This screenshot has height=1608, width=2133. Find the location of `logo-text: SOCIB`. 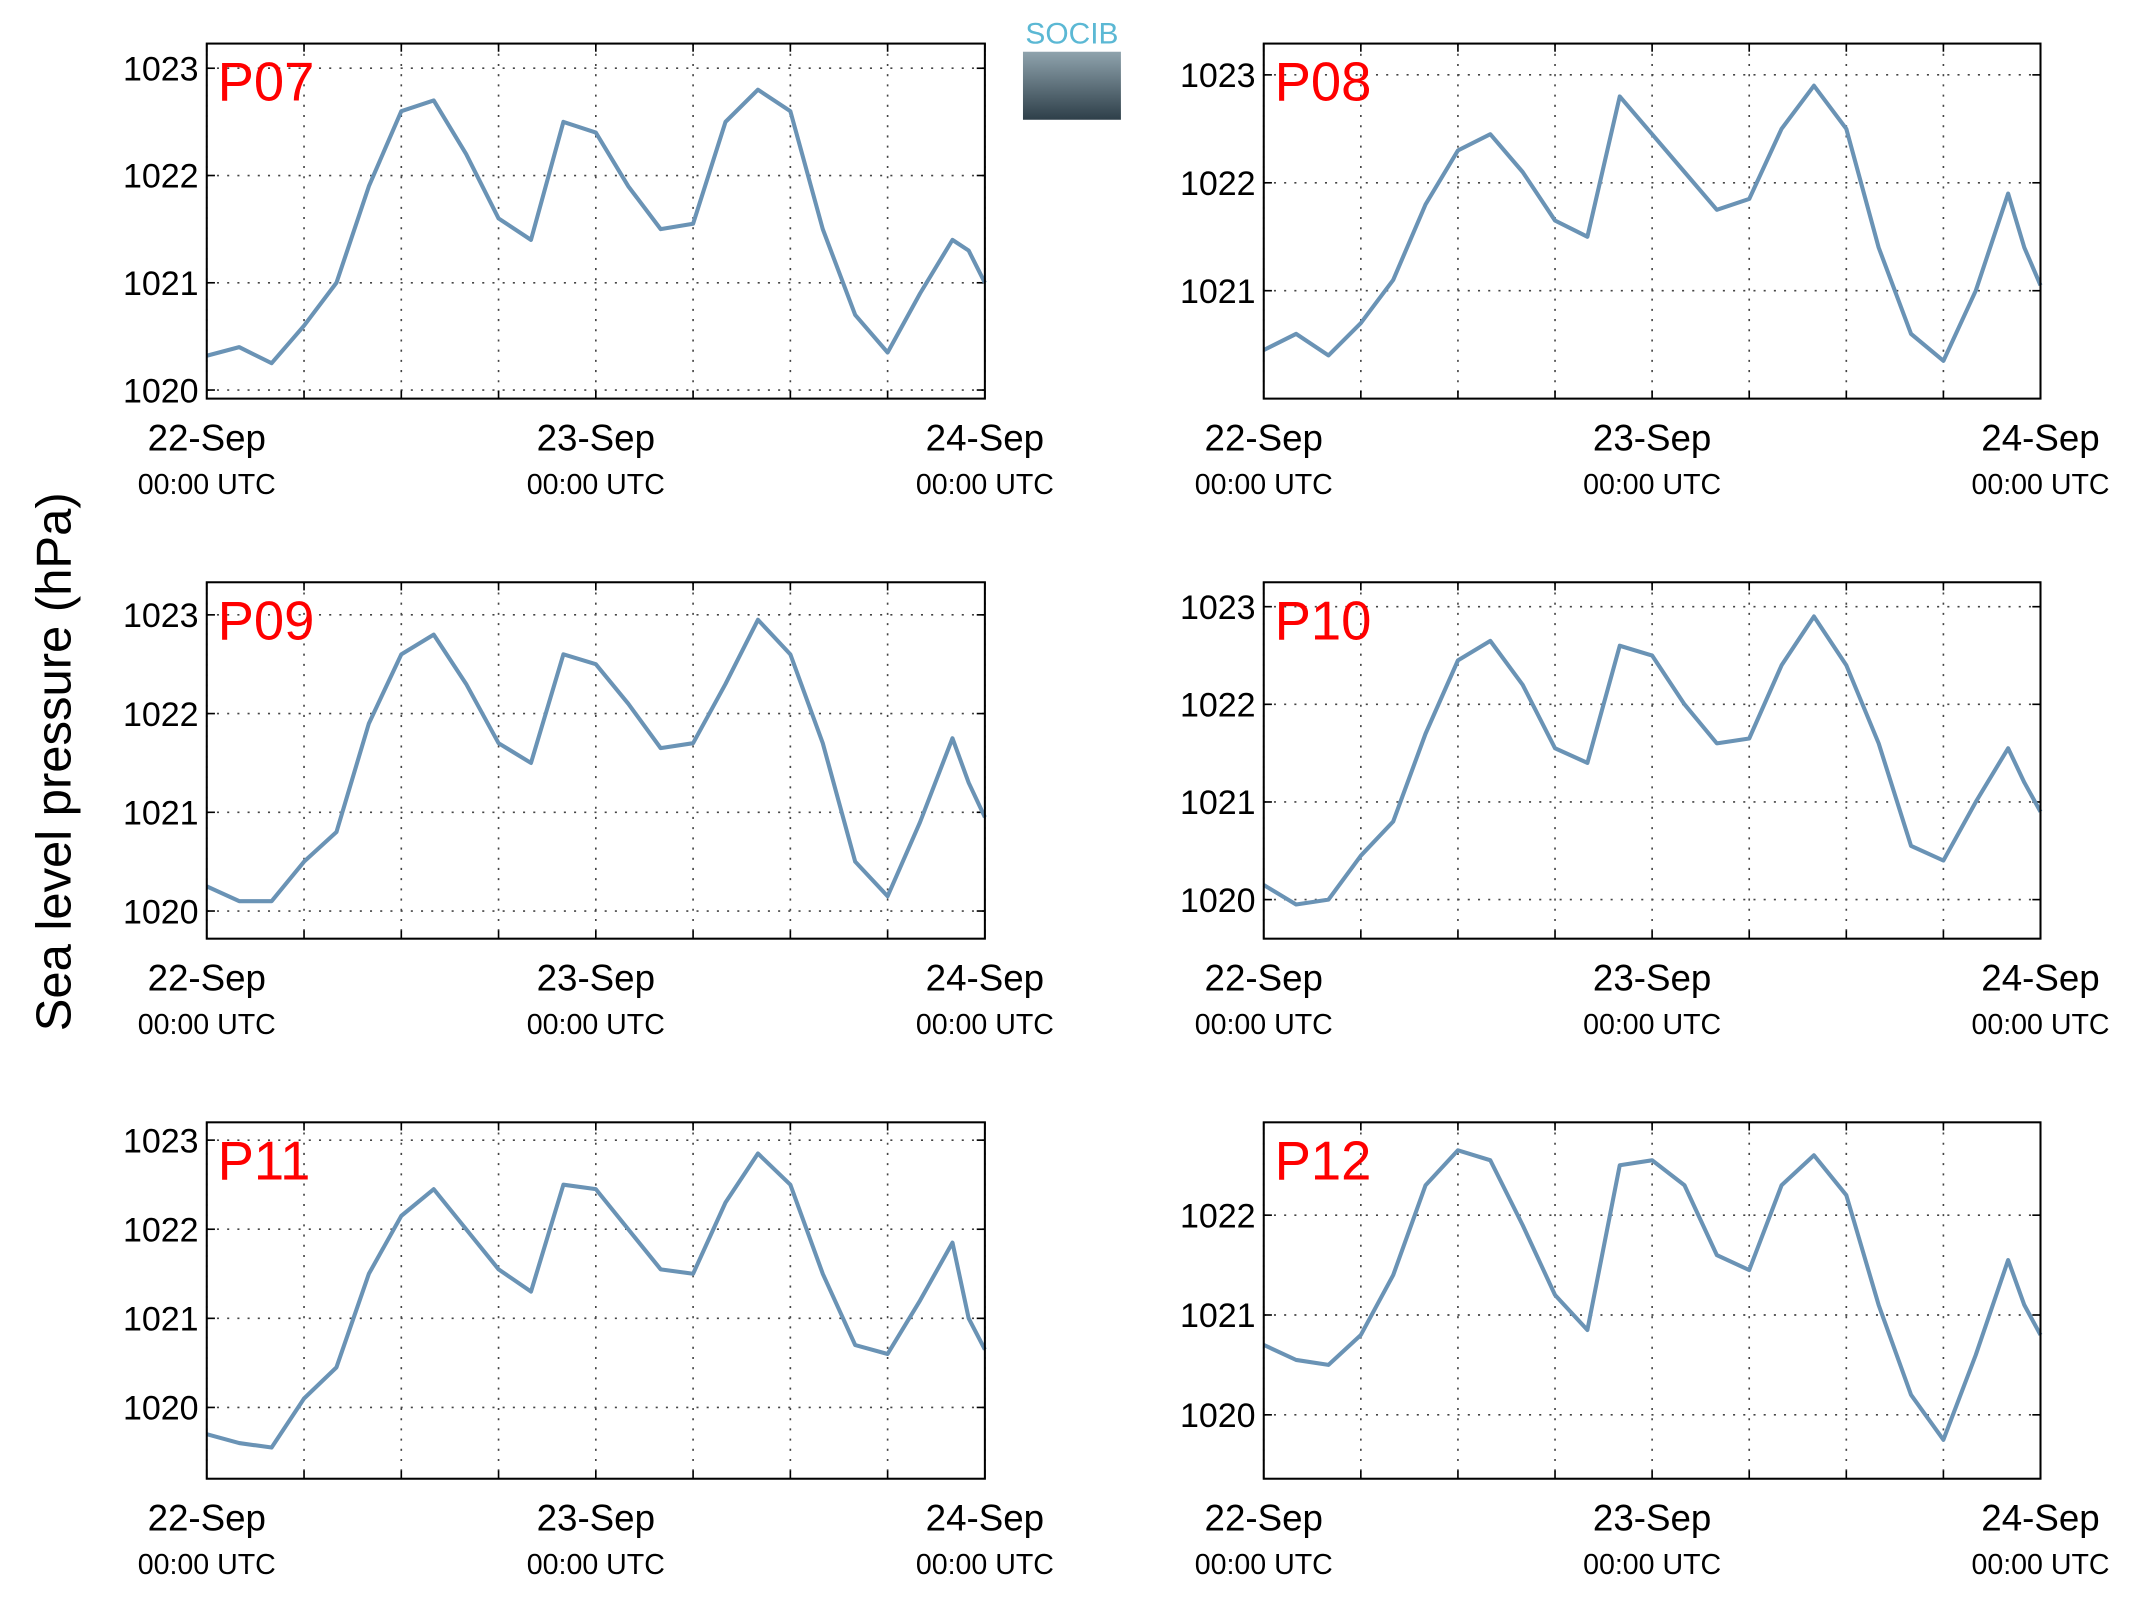

logo-text: SOCIB is located at coordinates (1071, 34).